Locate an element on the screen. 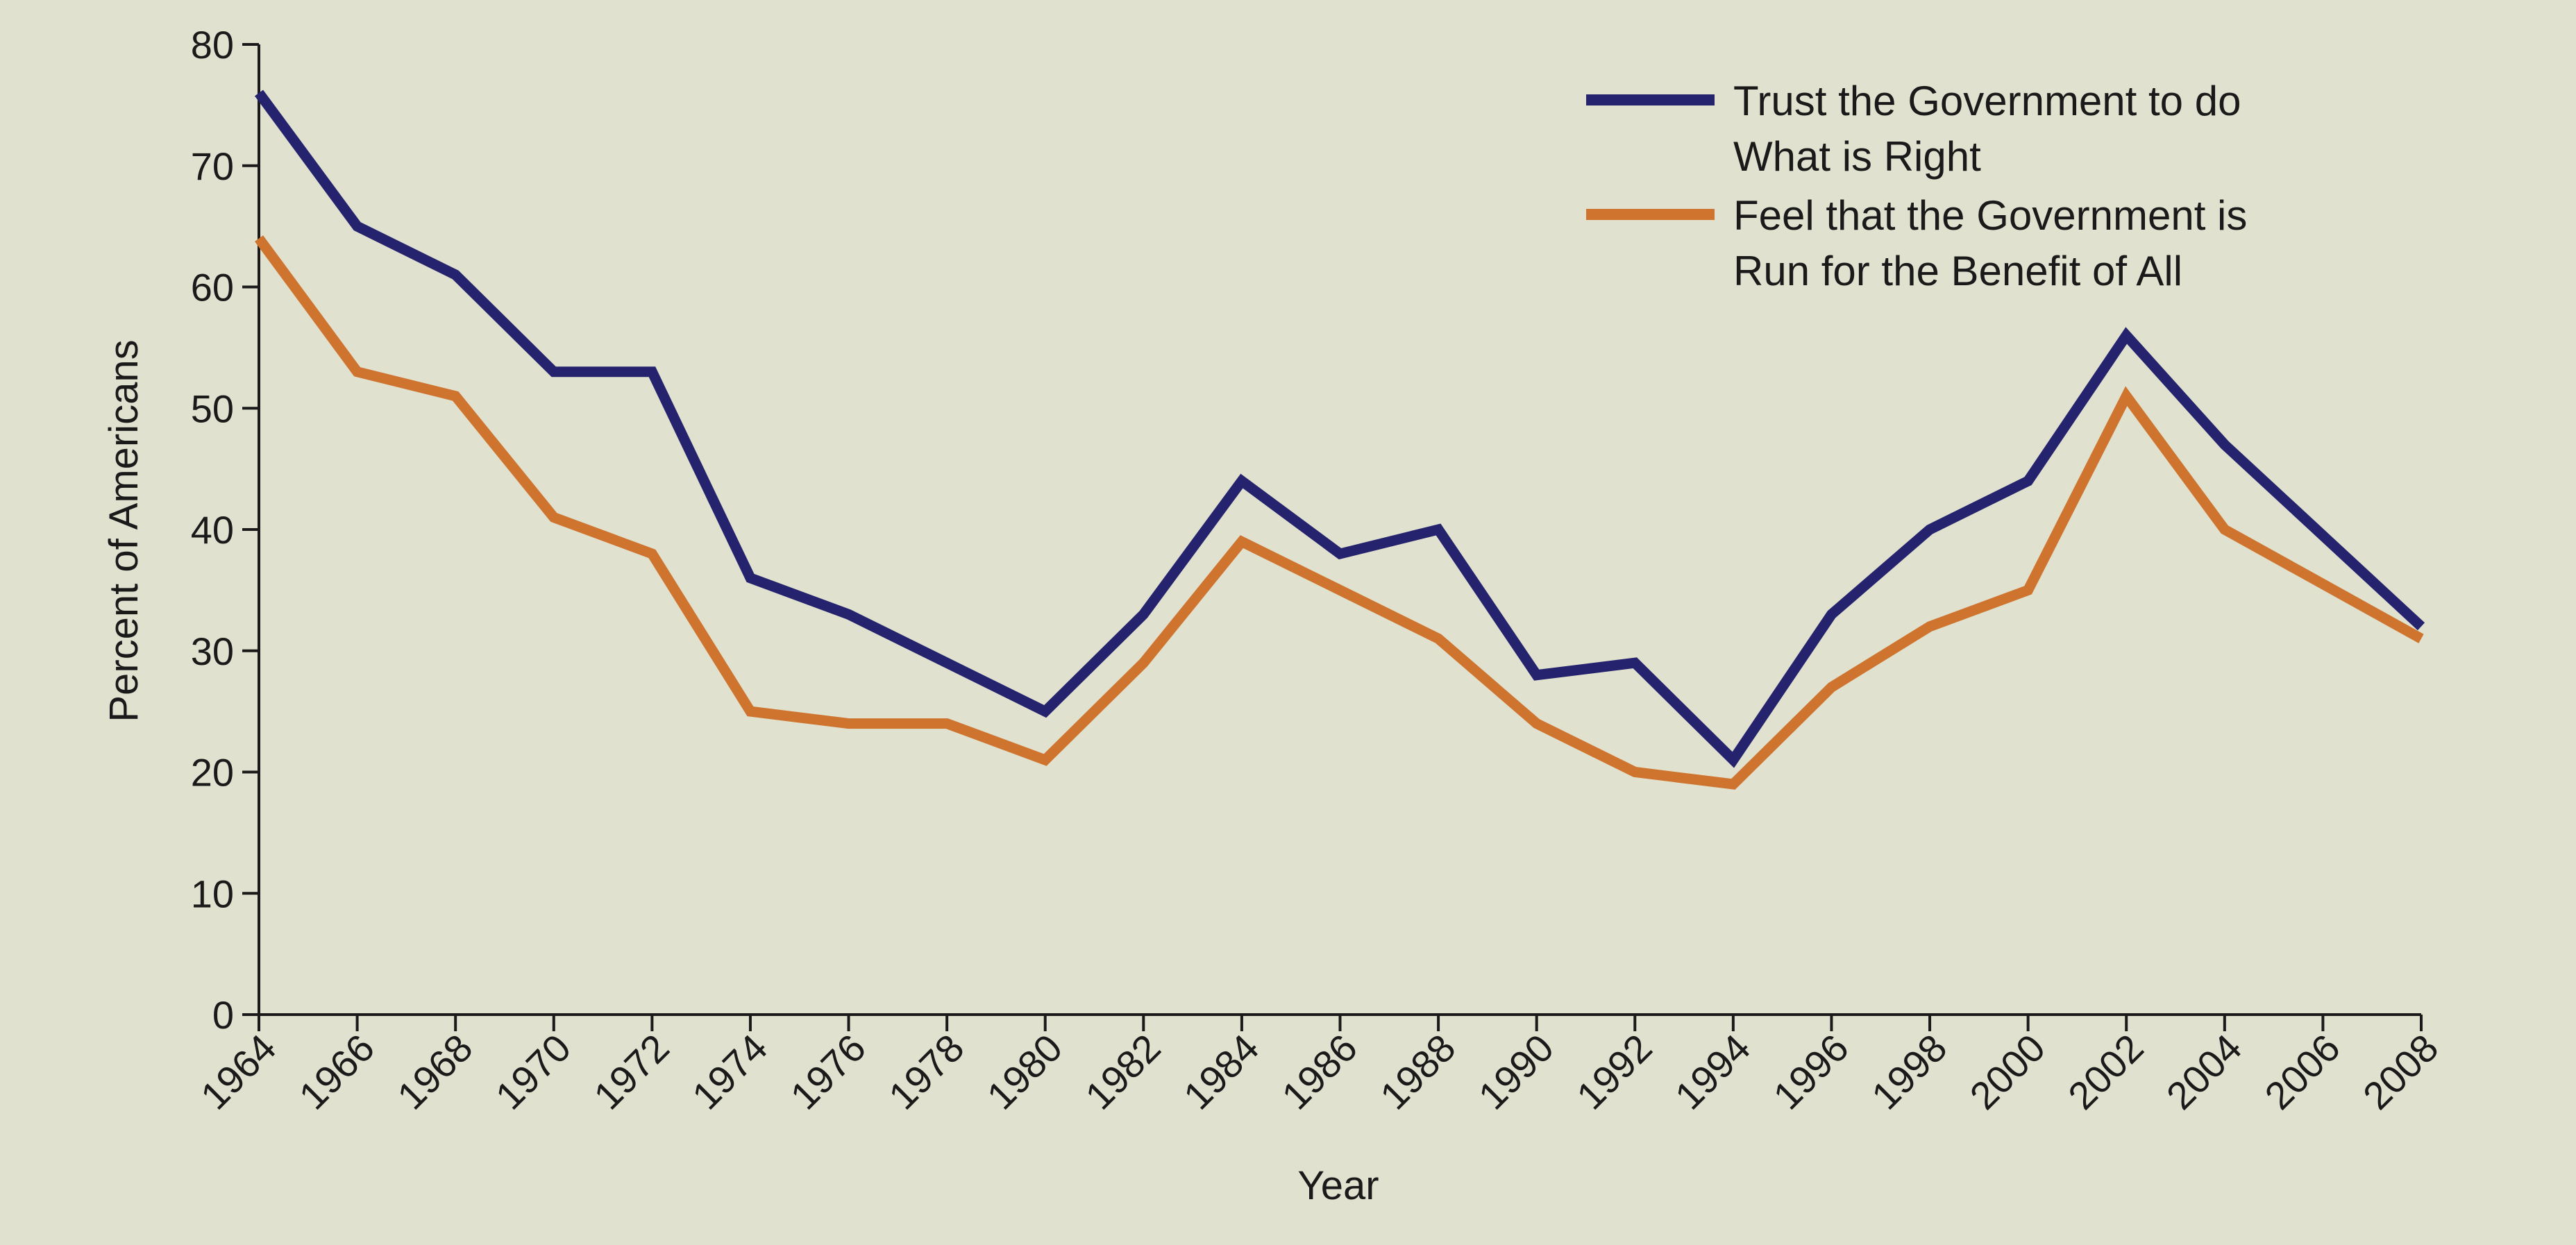 The height and width of the screenshot is (1245, 2576). legend-label: Trust the Government to do is located at coordinates (1987, 101).